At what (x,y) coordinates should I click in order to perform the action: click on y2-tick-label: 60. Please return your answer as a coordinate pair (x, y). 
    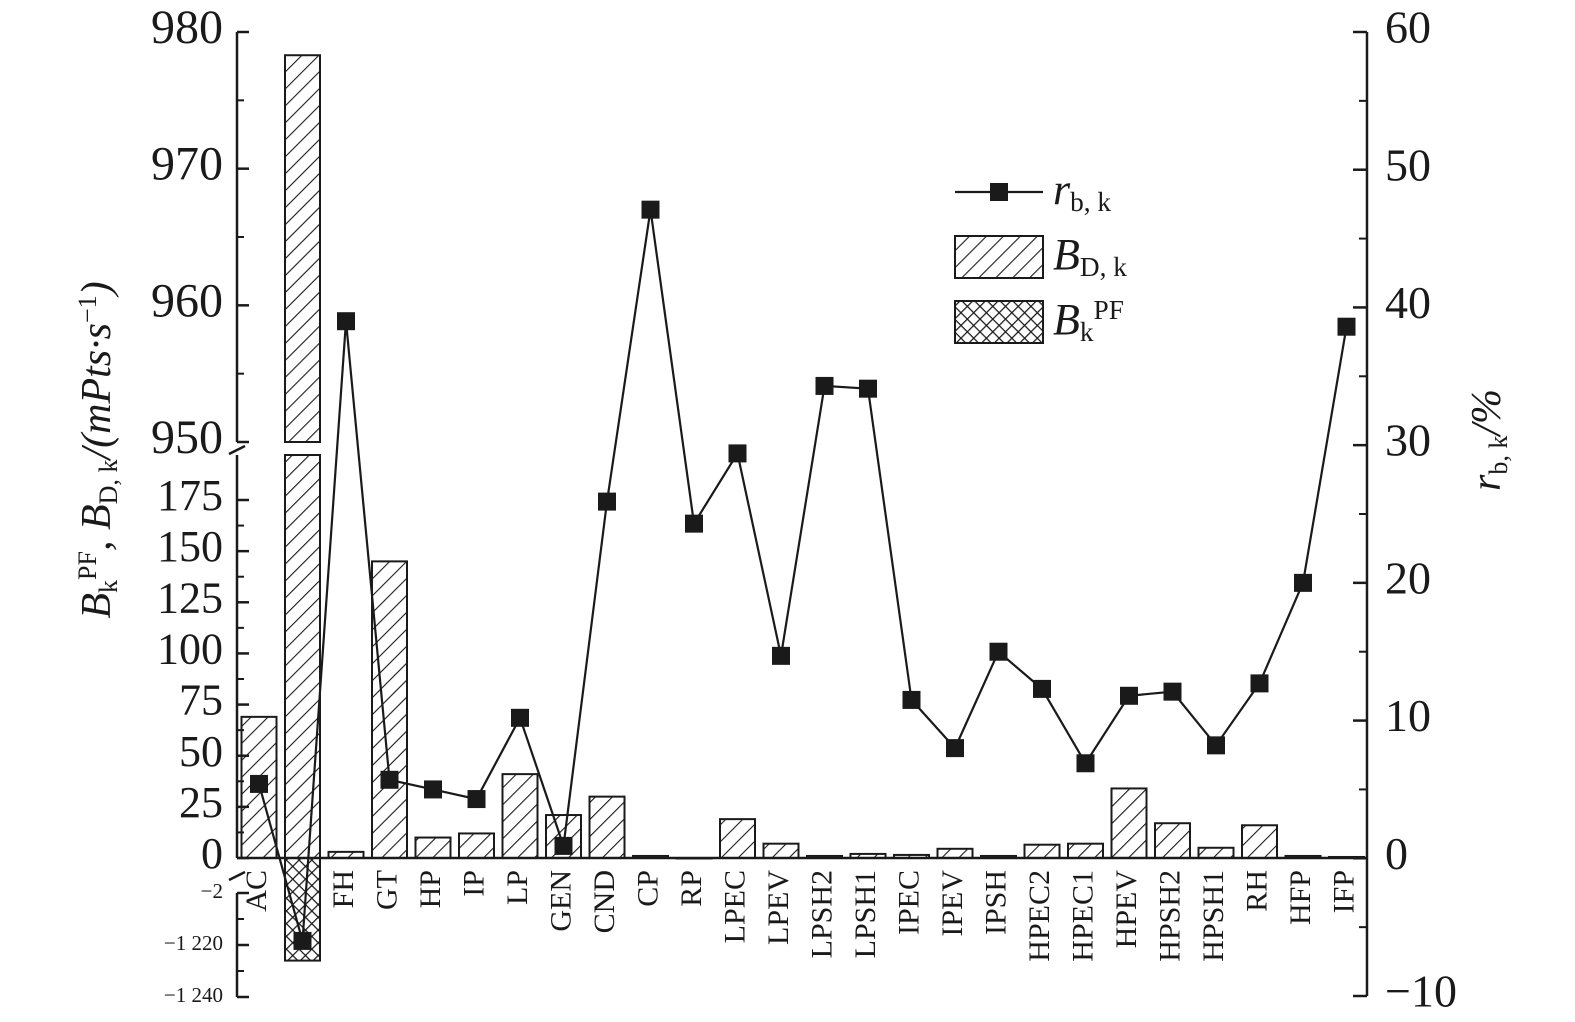
    Looking at the image, I should click on (1408, 27).